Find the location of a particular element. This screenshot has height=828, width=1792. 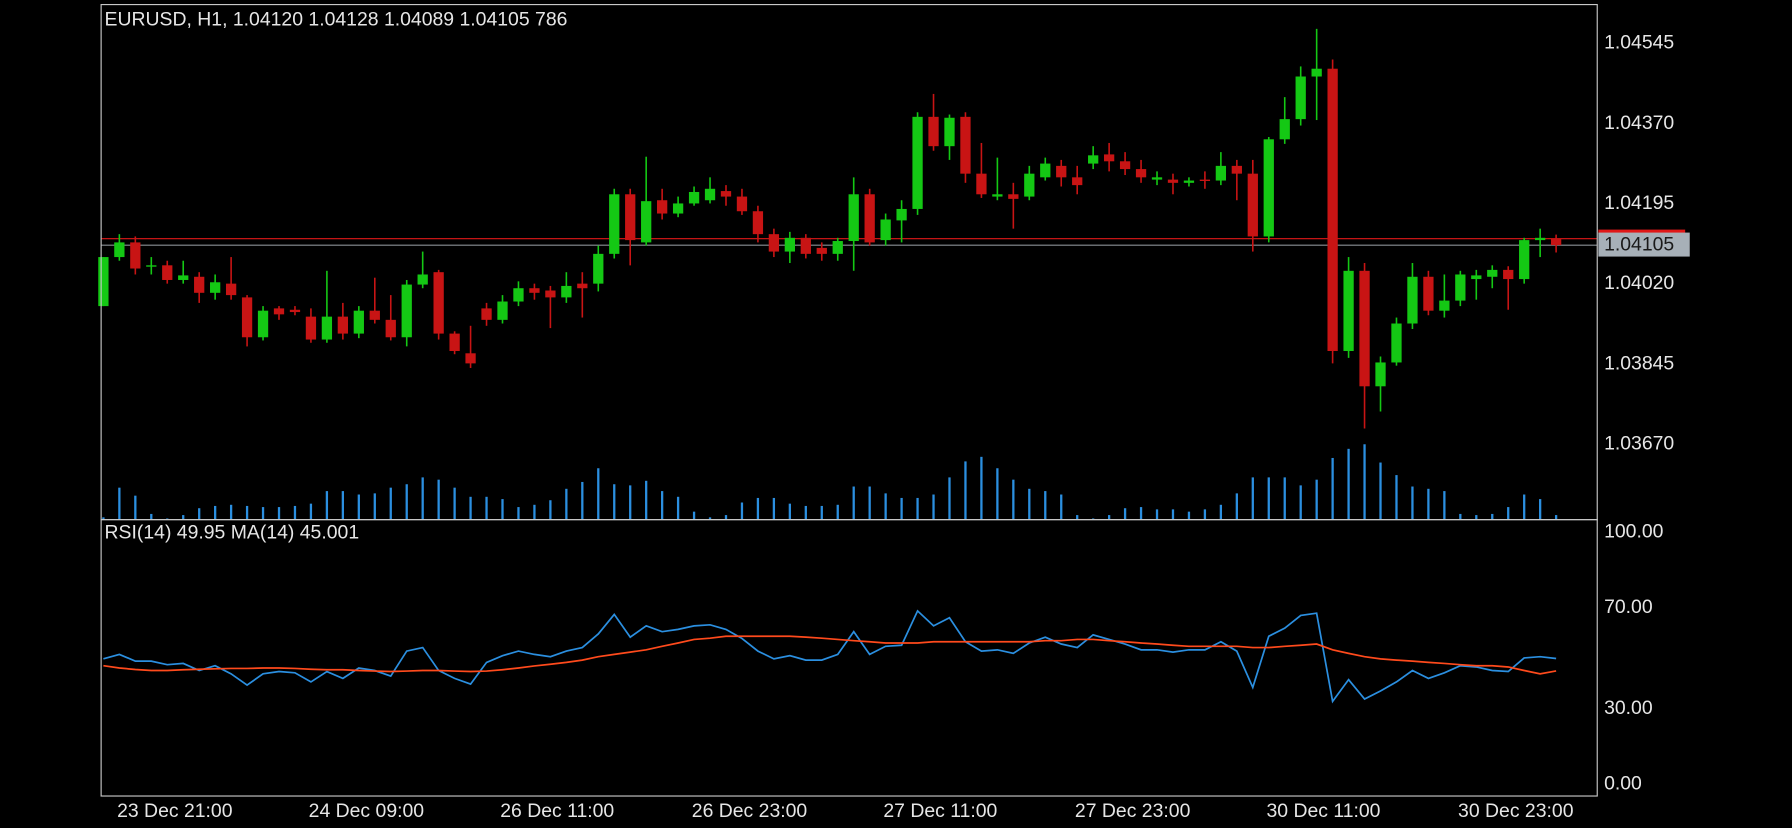

y-tick-label: 30.00 is located at coordinates (1628, 708).